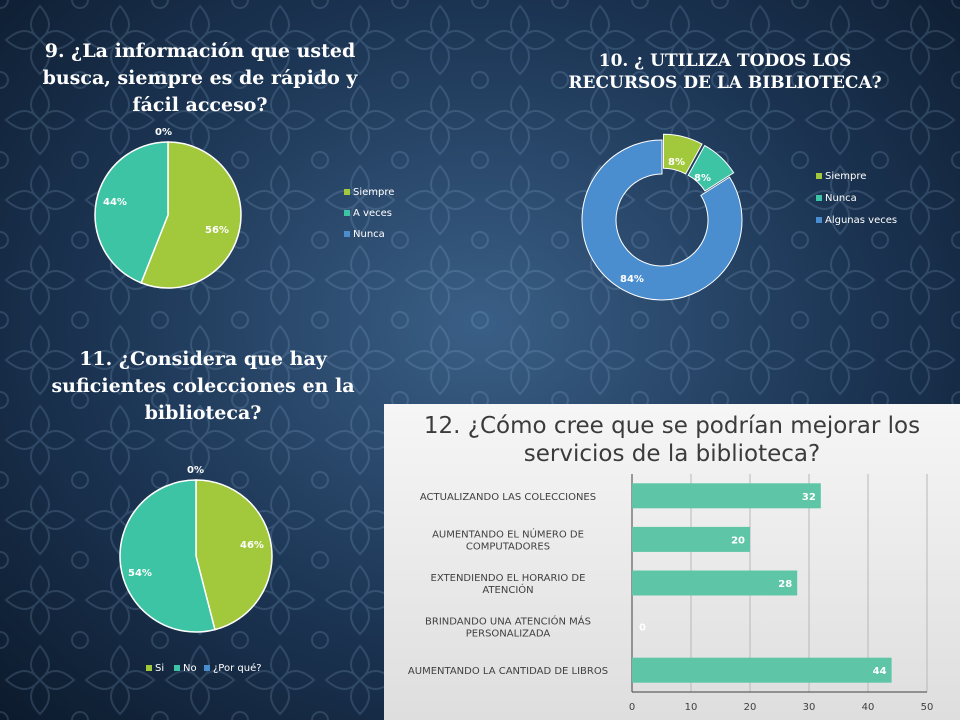 Image resolution: width=960 pixels, height=720 pixels. What do you see at coordinates (676, 162) in the screenshot?
I see `donut-label-0: 8%` at bounding box center [676, 162].